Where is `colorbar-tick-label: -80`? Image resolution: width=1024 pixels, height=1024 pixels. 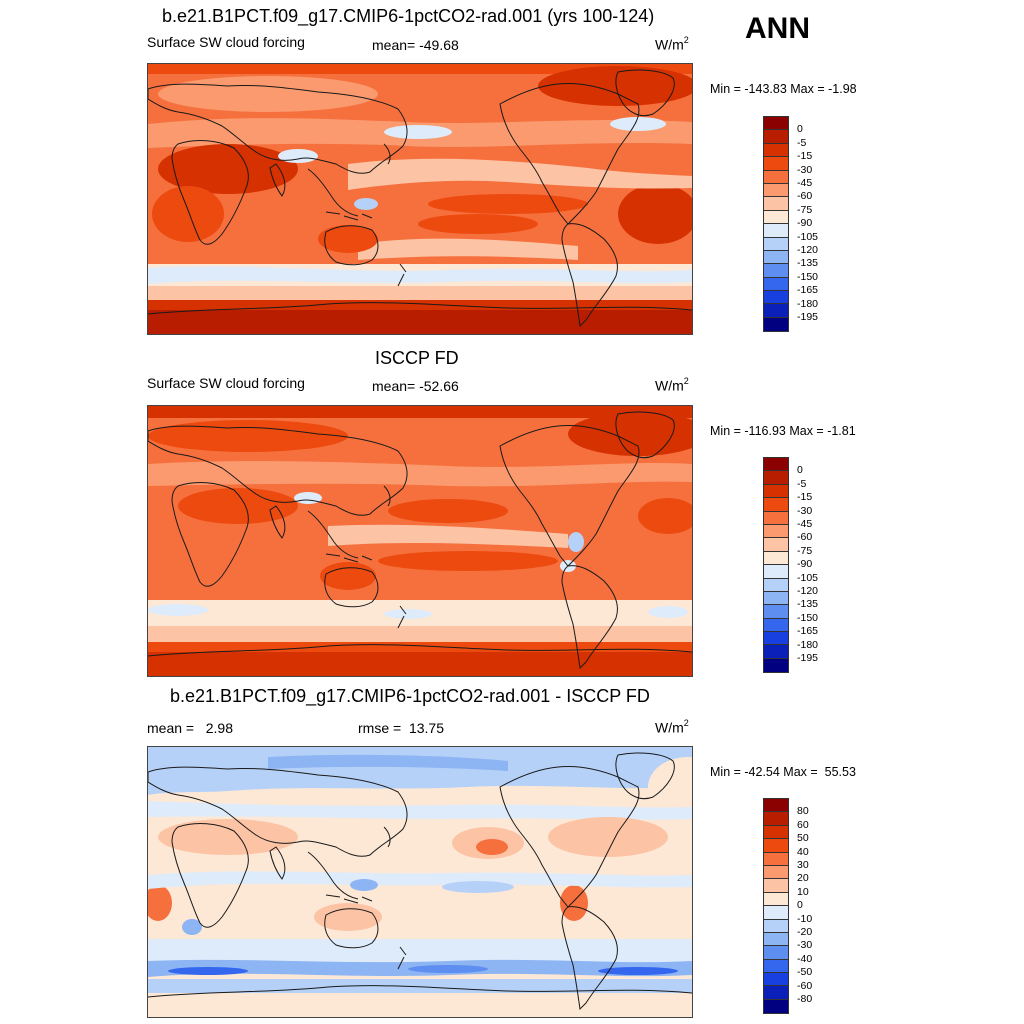 colorbar-tick-label: -80 is located at coordinates (805, 999).